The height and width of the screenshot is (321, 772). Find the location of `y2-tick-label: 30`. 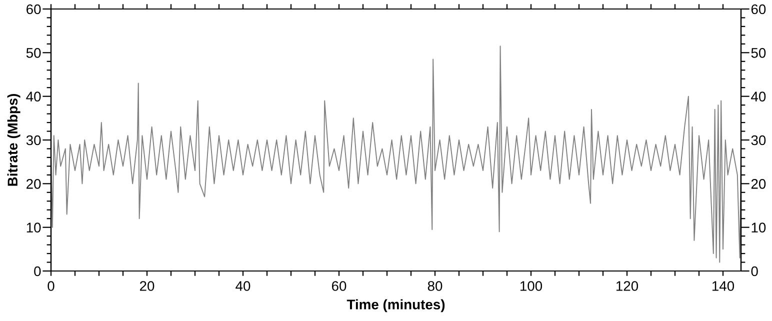

y2-tick-label: 30 is located at coordinates (758, 140).